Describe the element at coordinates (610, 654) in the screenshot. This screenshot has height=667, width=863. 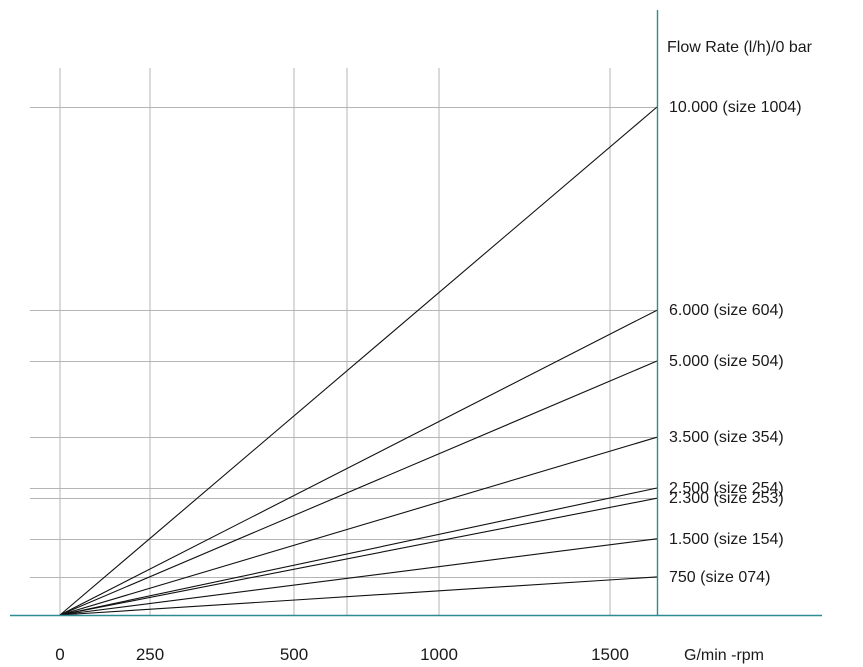
I see `x-tick-label: 1500` at that location.